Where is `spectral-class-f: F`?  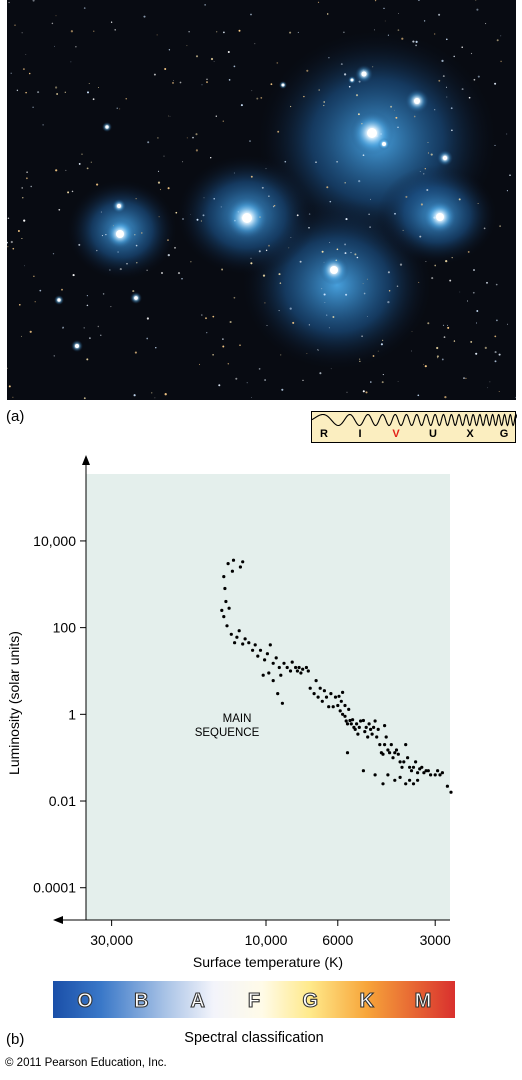
spectral-class-f: F is located at coordinates (254, 1001).